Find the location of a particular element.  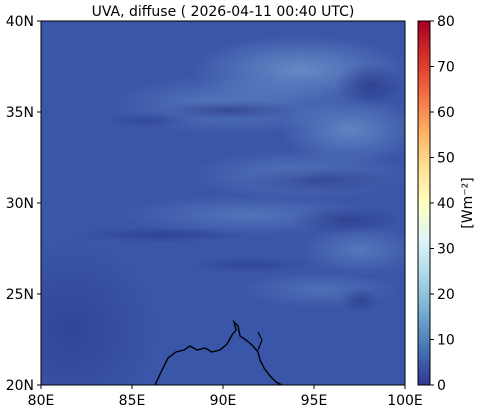

x-tick-label: 95E is located at coordinates (314, 401).